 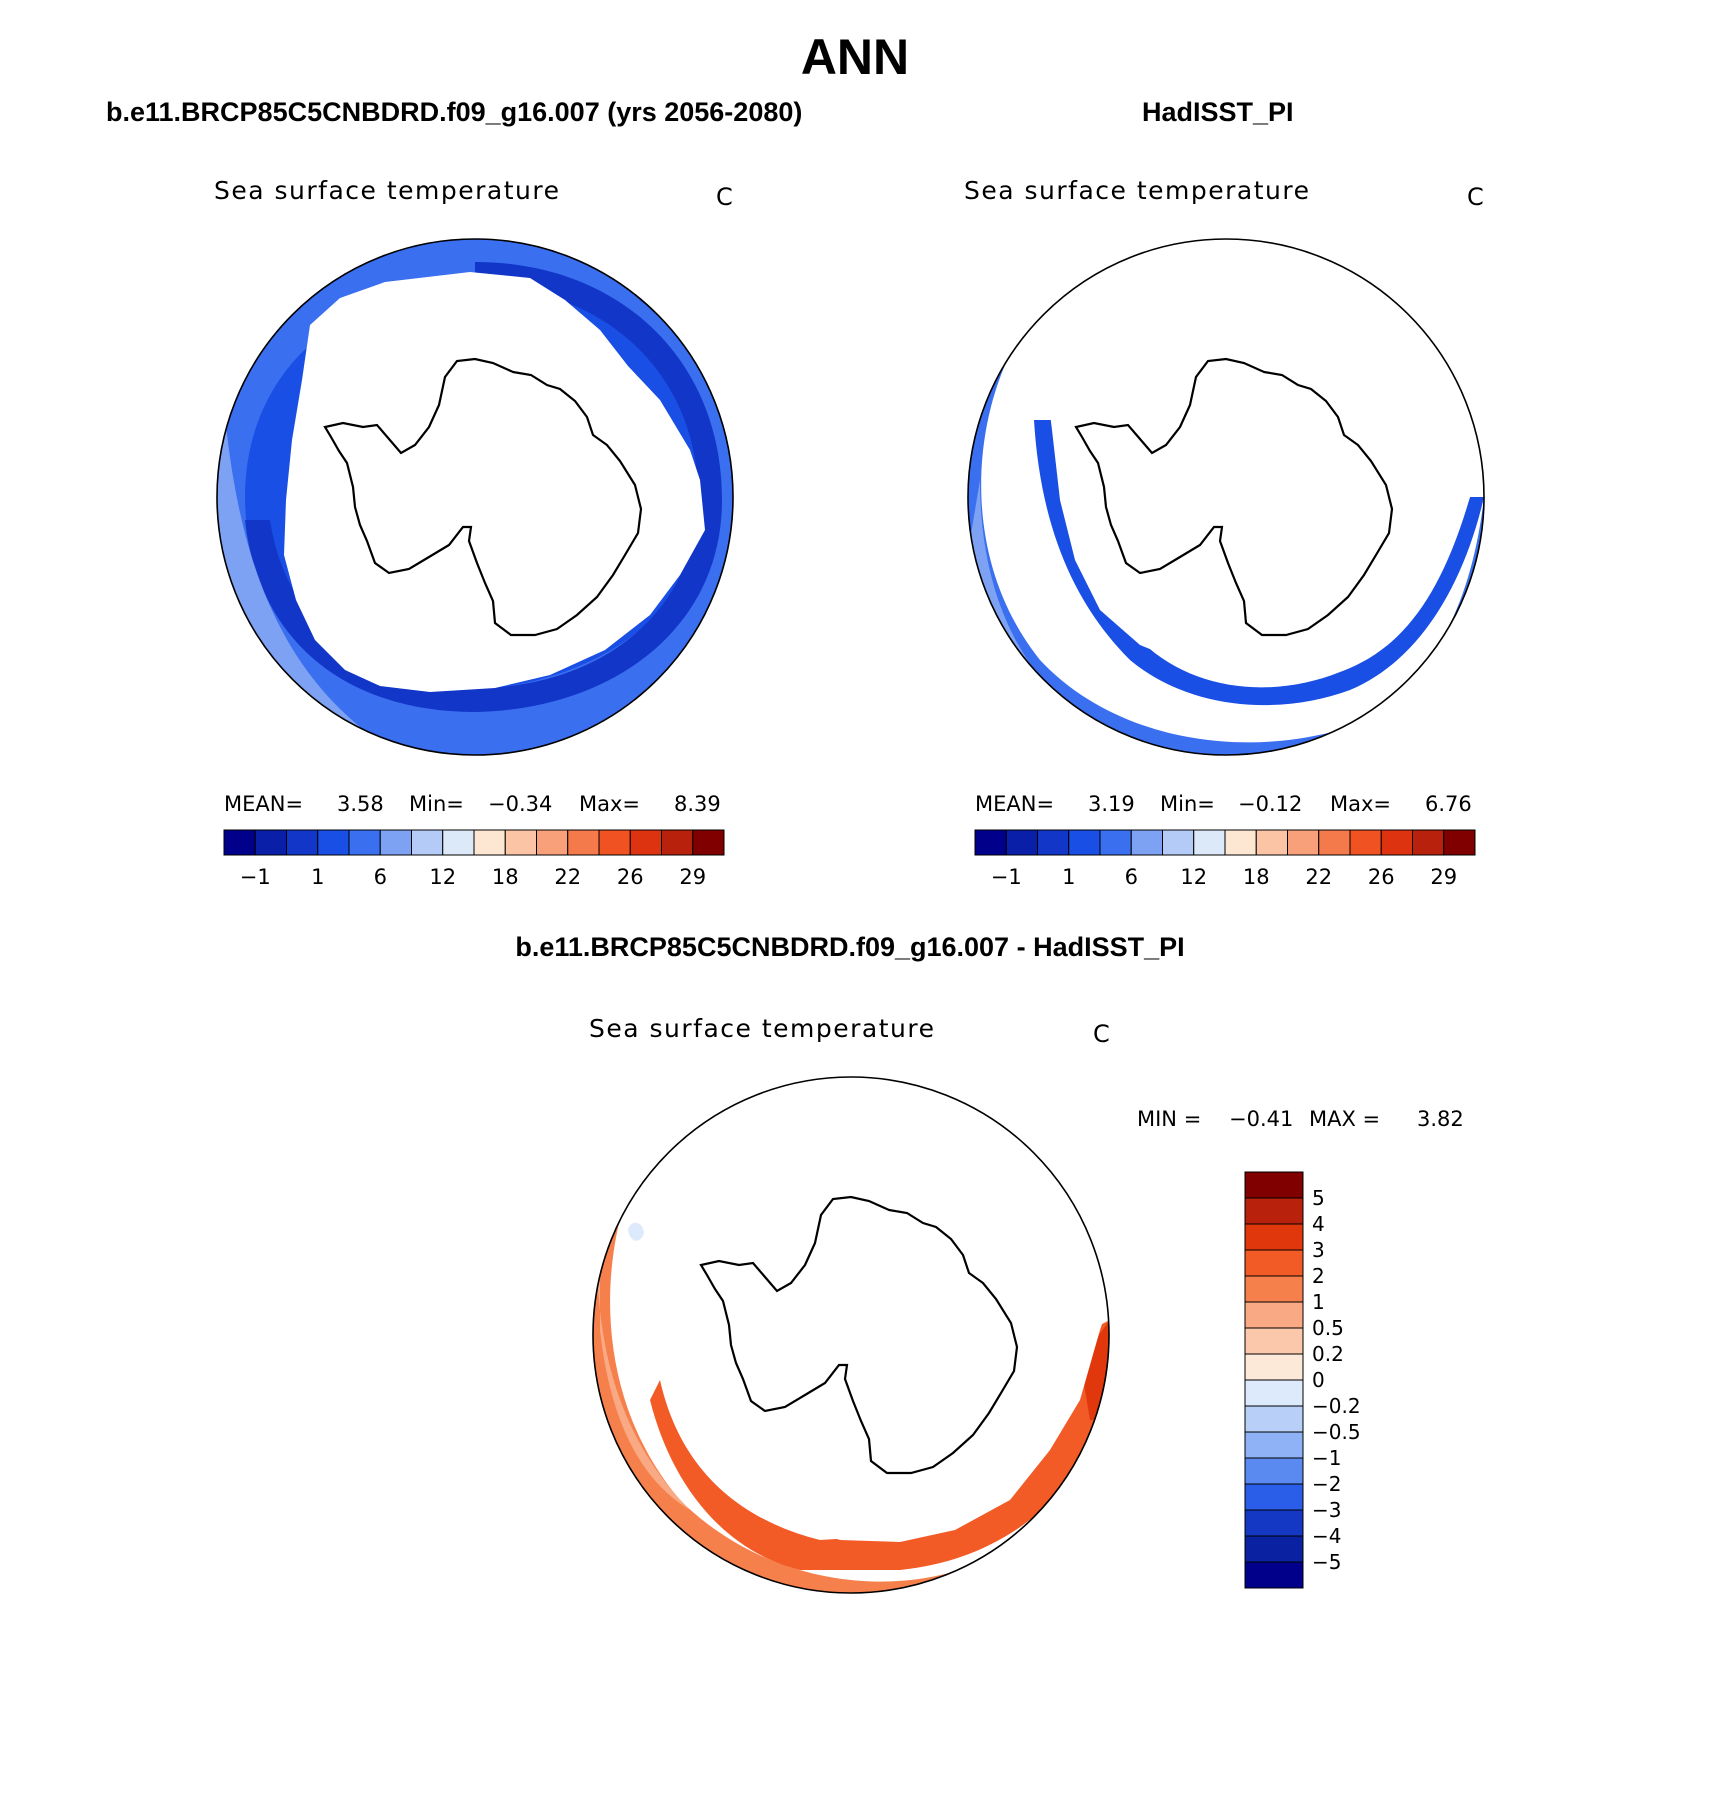 What do you see at coordinates (1326, 1562) in the screenshot?
I see `diff-colorbar-tick-label: −5` at bounding box center [1326, 1562].